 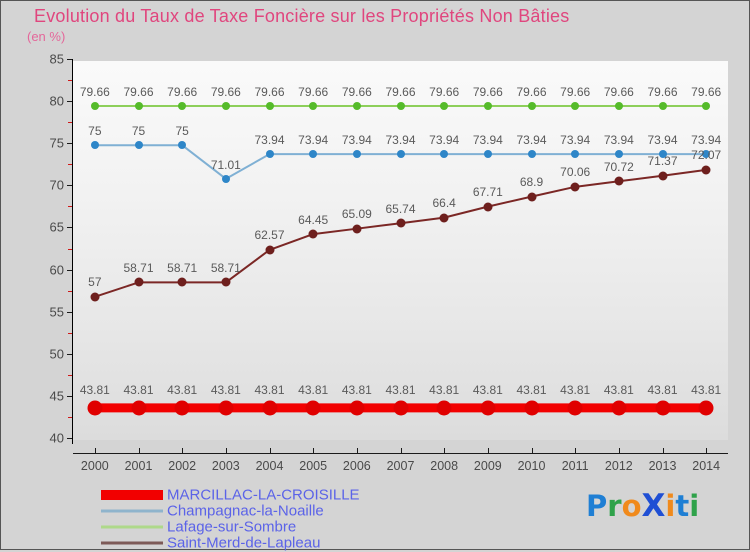 I want to click on legend-item: MARCILLAC-LA-CROISILLE, so click(x=311, y=495).